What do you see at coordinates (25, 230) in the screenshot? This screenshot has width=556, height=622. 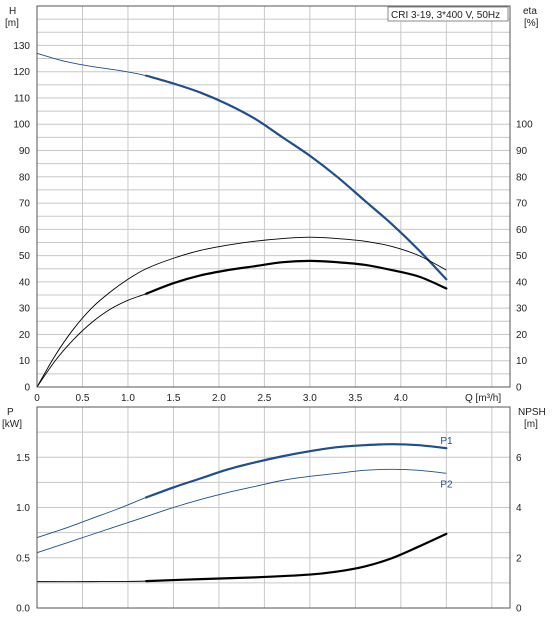 I see `y-left-tick-label: 60` at bounding box center [25, 230].